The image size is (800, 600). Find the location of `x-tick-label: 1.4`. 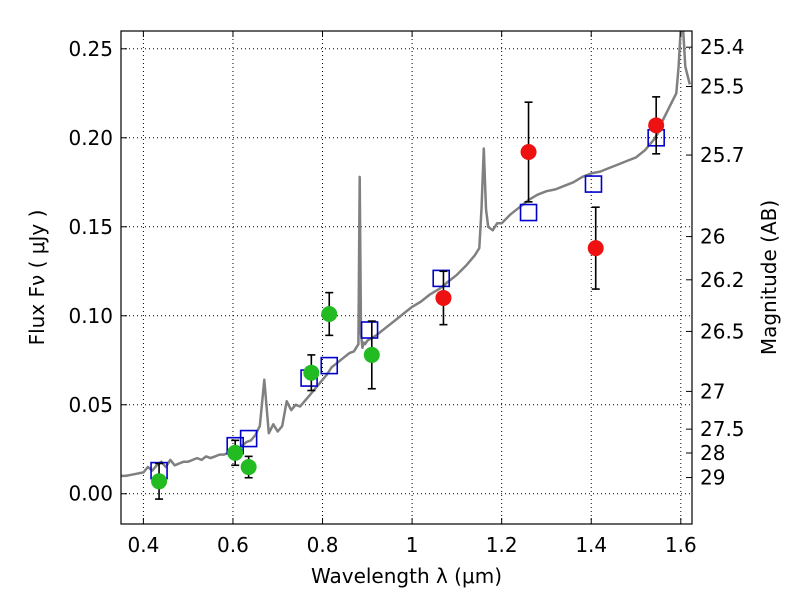

x-tick-label: 1.4 is located at coordinates (591, 545).